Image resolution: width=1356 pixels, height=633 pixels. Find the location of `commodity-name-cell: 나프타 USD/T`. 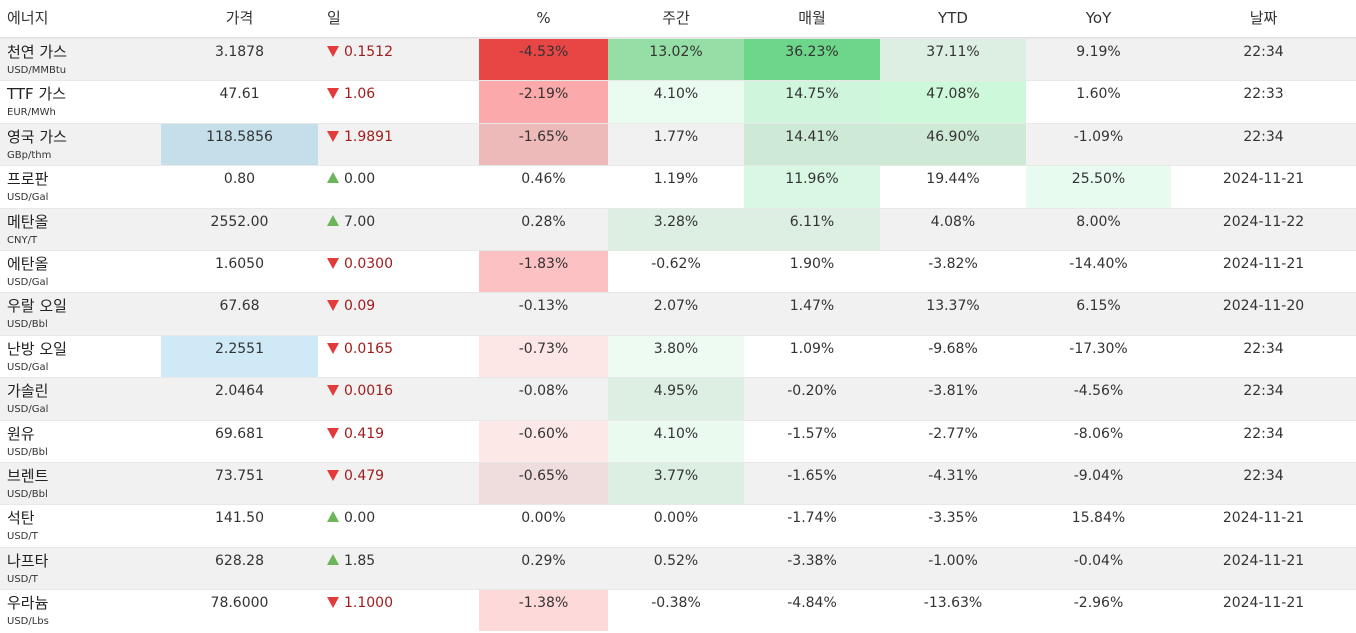

commodity-name-cell: 나프타 USD/T is located at coordinates (80, 568).